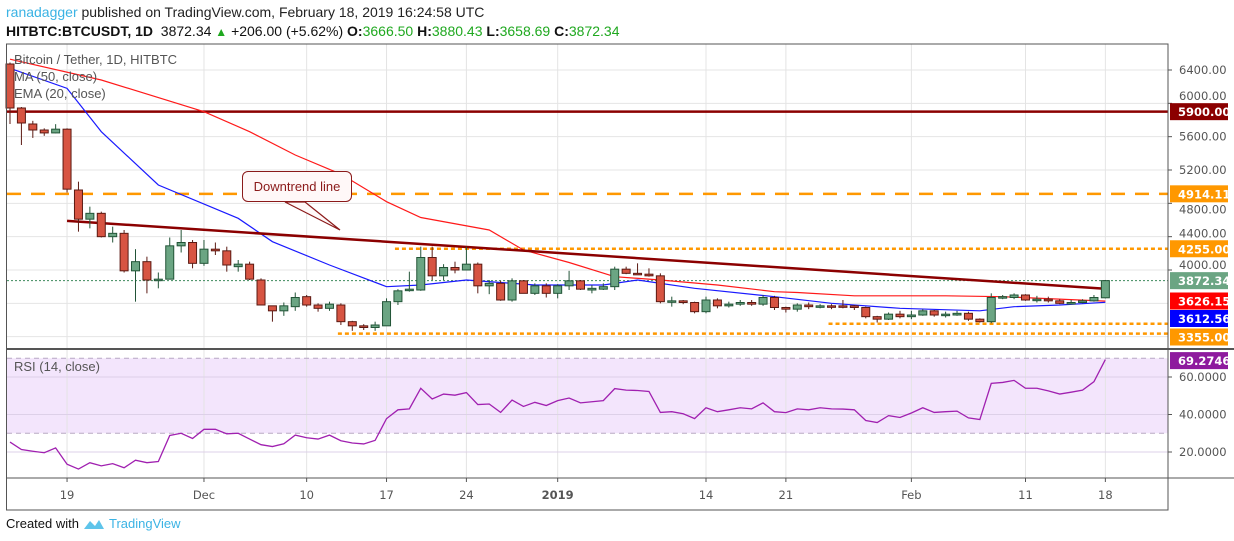 This screenshot has height=541, width=1234. Describe the element at coordinates (1203, 70) in the screenshot. I see `y-tick-label: 6400.00` at that location.